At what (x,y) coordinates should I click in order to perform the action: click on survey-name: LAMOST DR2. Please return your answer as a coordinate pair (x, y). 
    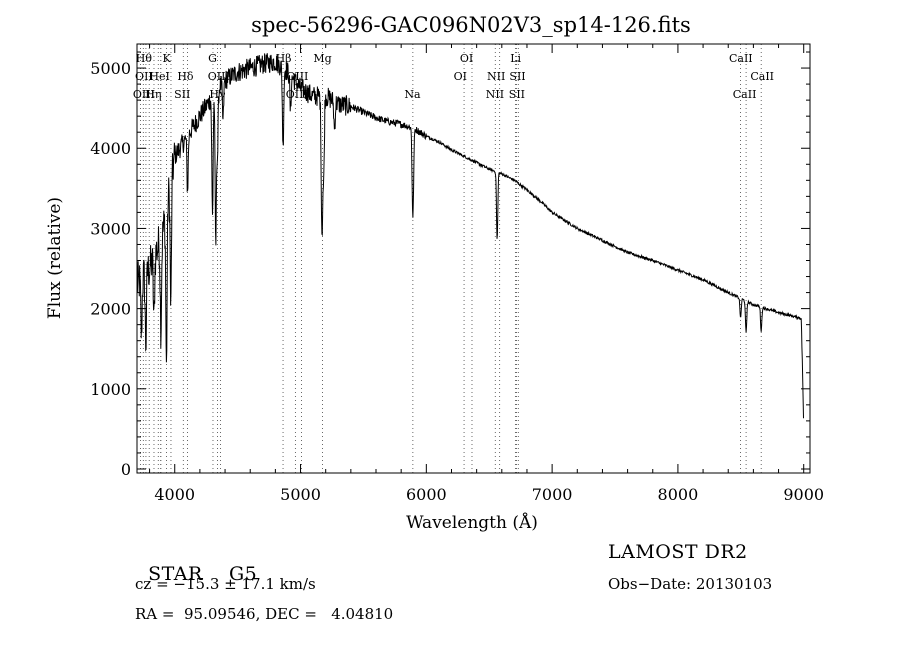
    Looking at the image, I should click on (678, 552).